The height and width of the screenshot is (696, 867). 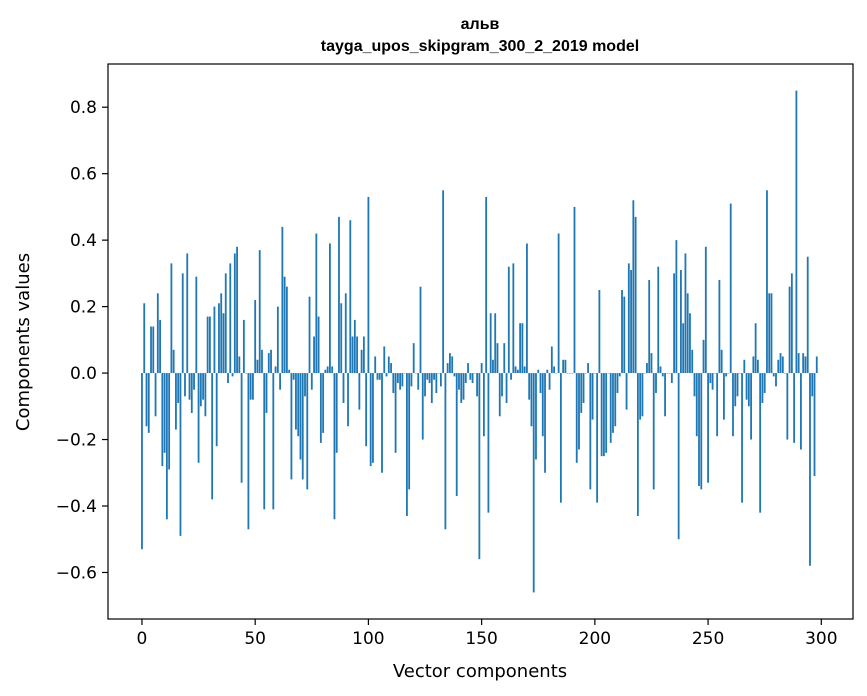 I want to click on x-tick-label: 100, so click(x=368, y=639).